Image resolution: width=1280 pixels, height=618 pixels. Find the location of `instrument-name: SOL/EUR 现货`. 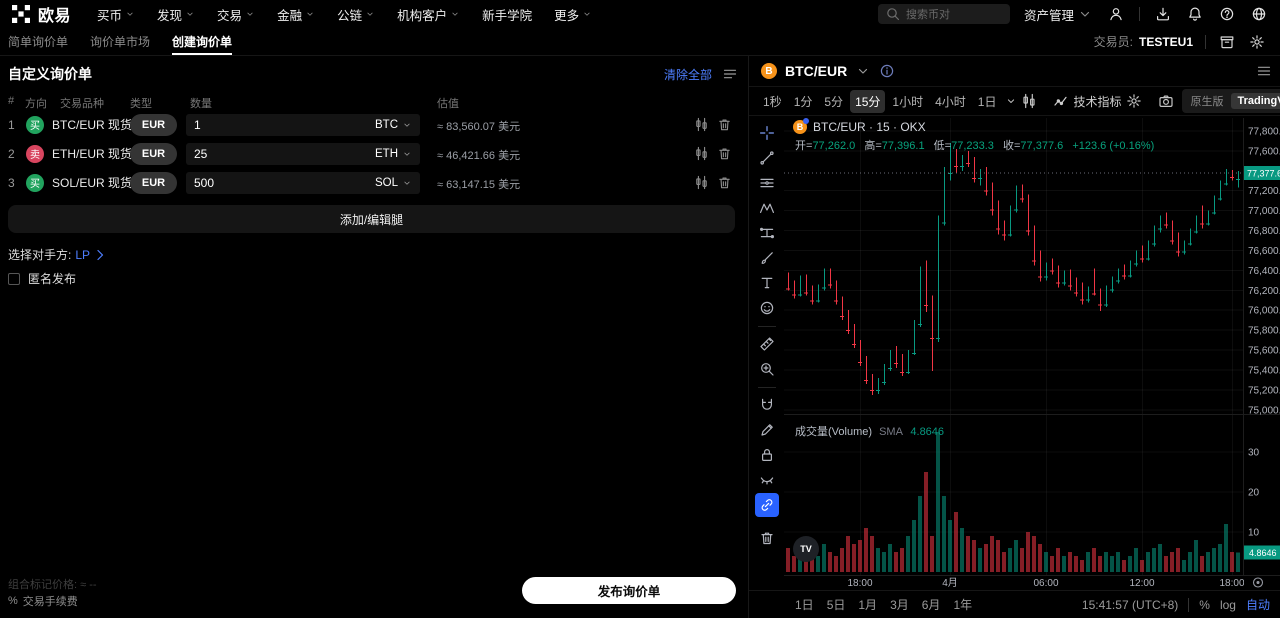

instrument-name: SOL/EUR 现货 is located at coordinates (92, 183).